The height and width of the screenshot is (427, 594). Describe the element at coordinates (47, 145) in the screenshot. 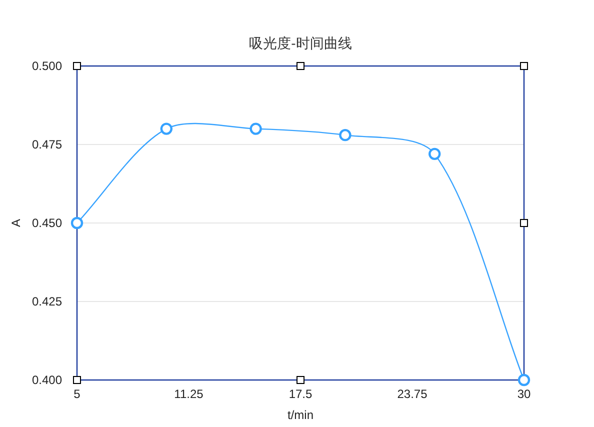

I see `y-tick-label: 0.475` at that location.